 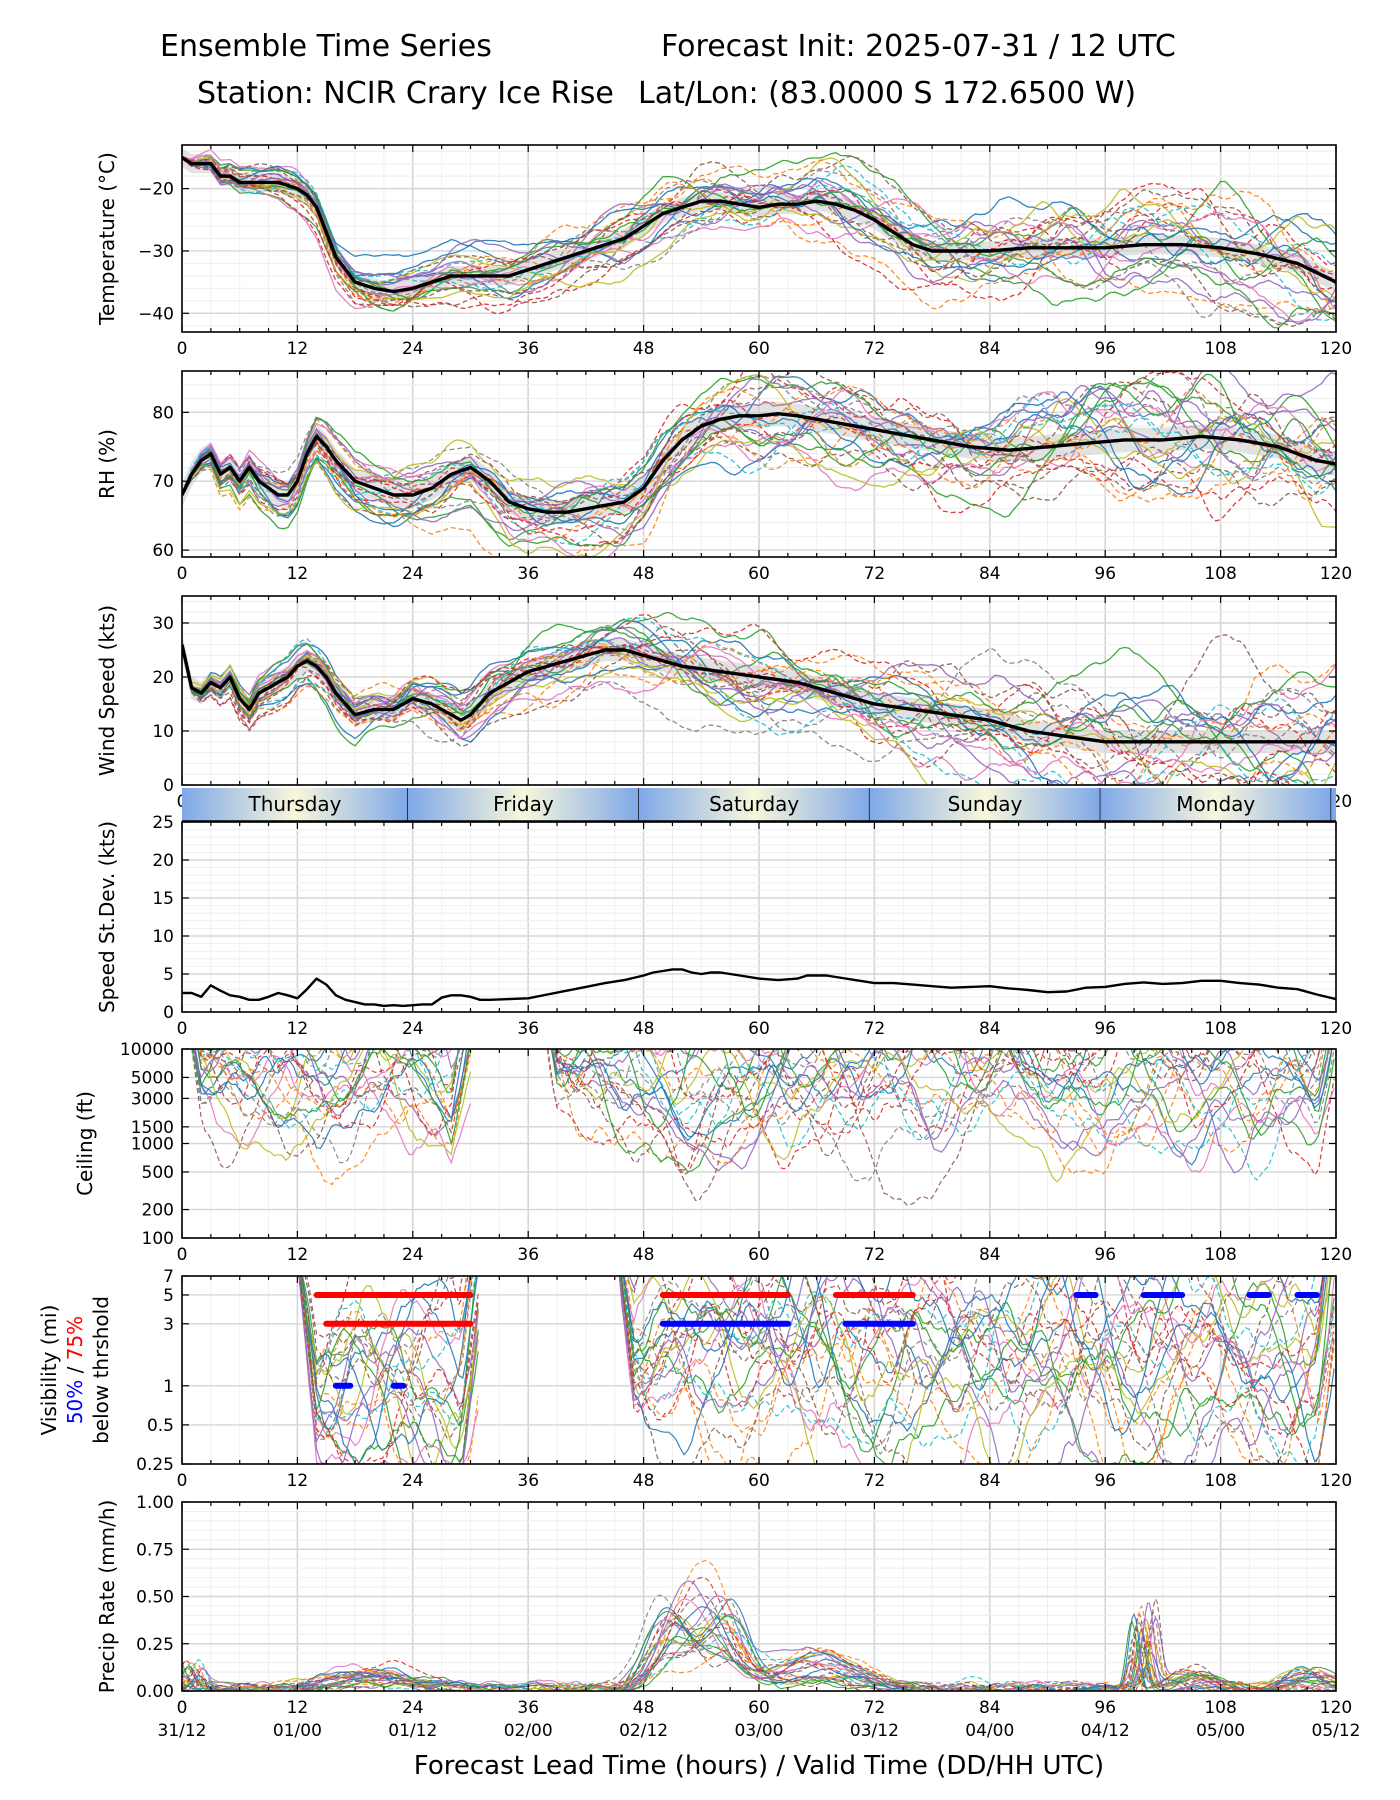 I want to click on y-axis-label: Temperature (°C), so click(x=107, y=239).